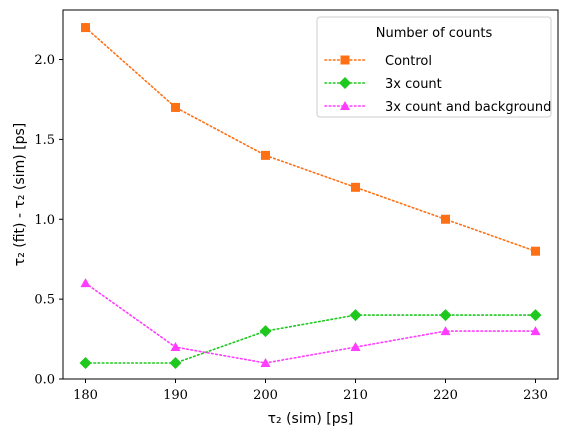  What do you see at coordinates (355, 395) in the screenshot?
I see `x-tick-label-3: 210` at bounding box center [355, 395].